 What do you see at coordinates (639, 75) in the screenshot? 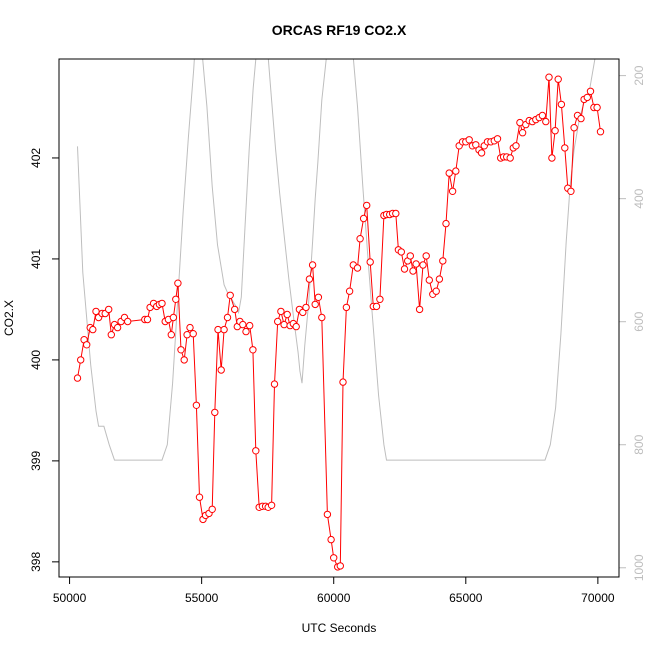
I see `y2-tick-label: 200` at bounding box center [639, 75].